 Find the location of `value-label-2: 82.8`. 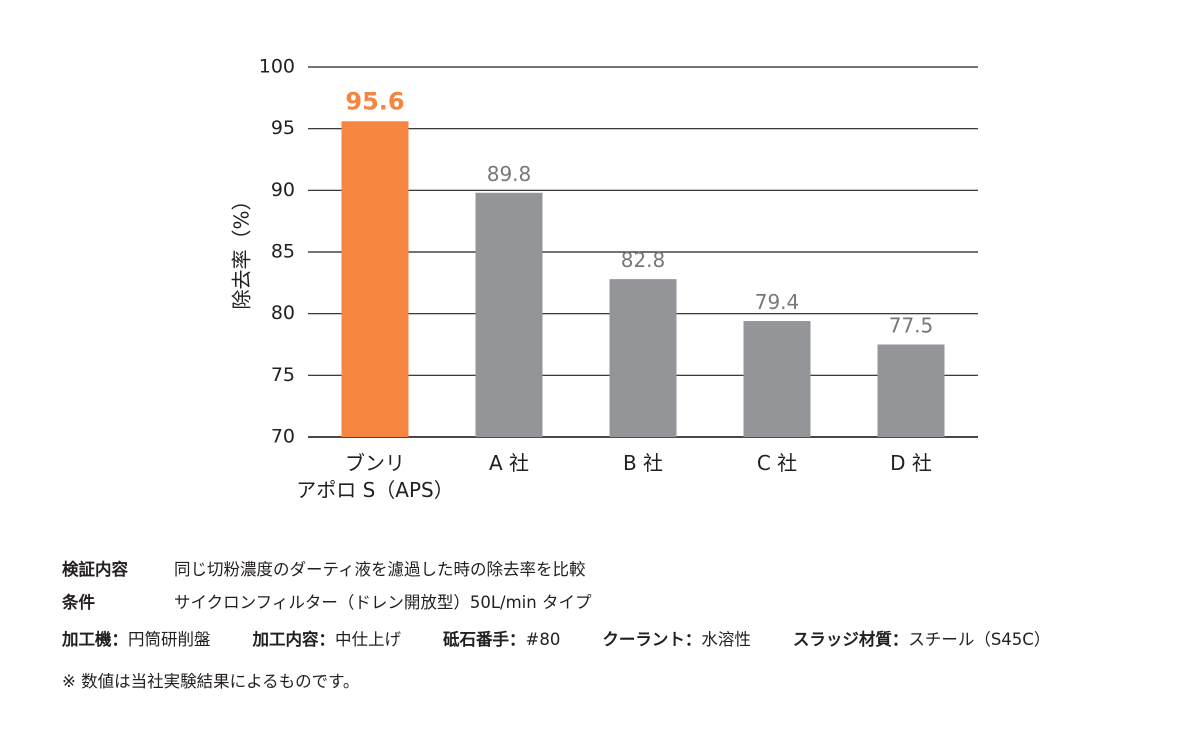

value-label-2: 82.8 is located at coordinates (643, 260).